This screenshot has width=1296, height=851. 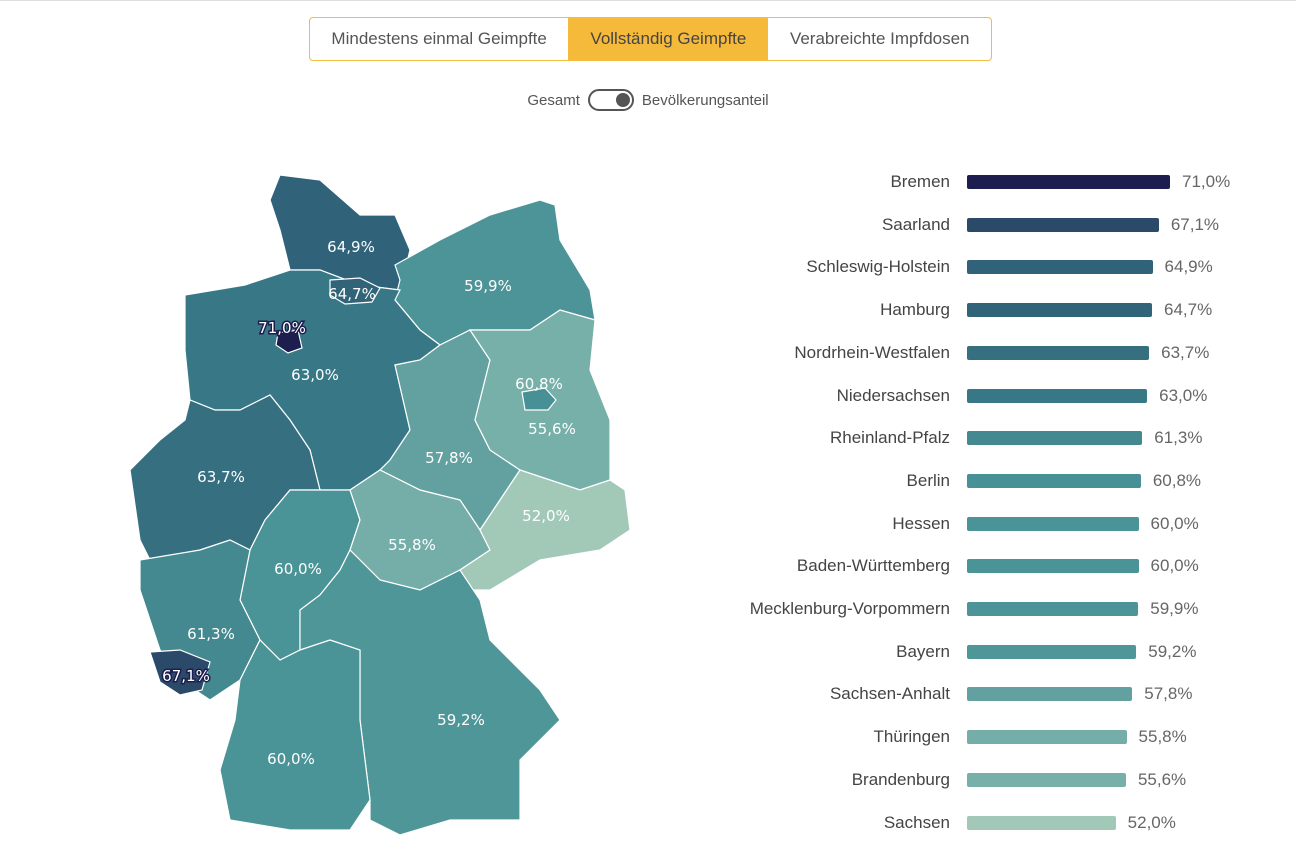 I want to click on map-region-saarland, so click(x=180, y=672).